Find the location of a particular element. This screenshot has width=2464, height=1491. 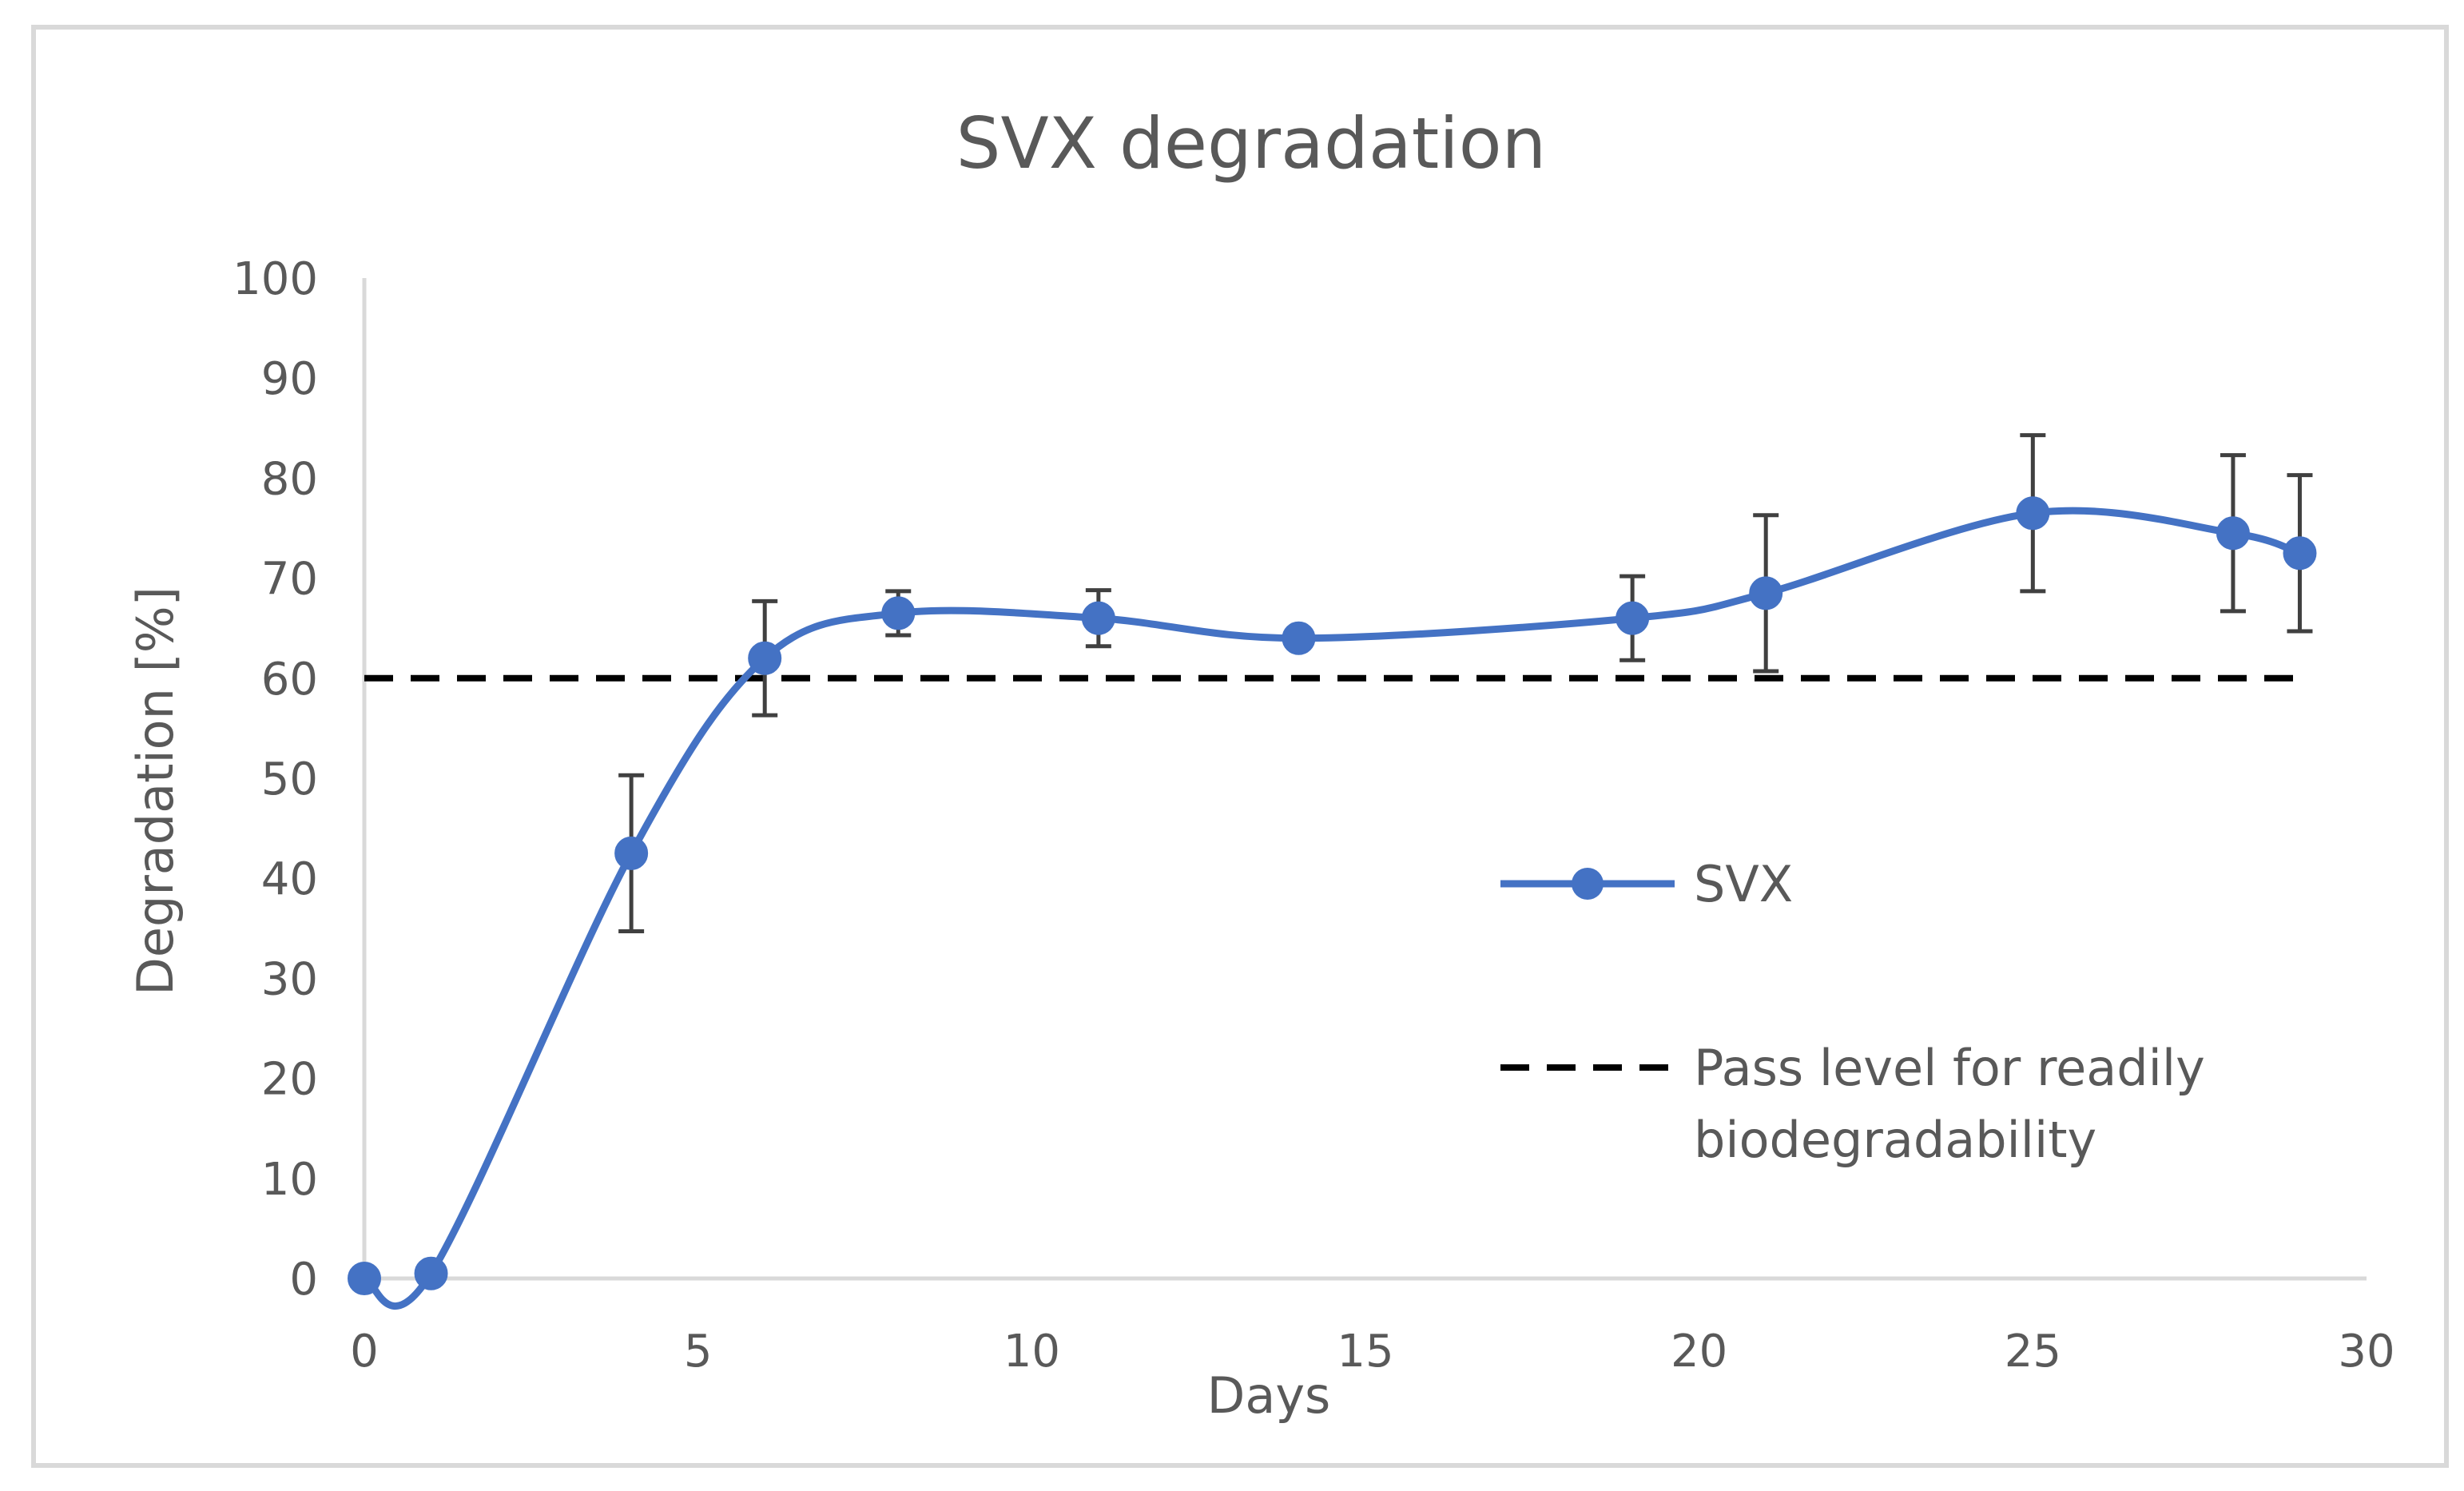

y-tick-label: 60 is located at coordinates (289, 680).